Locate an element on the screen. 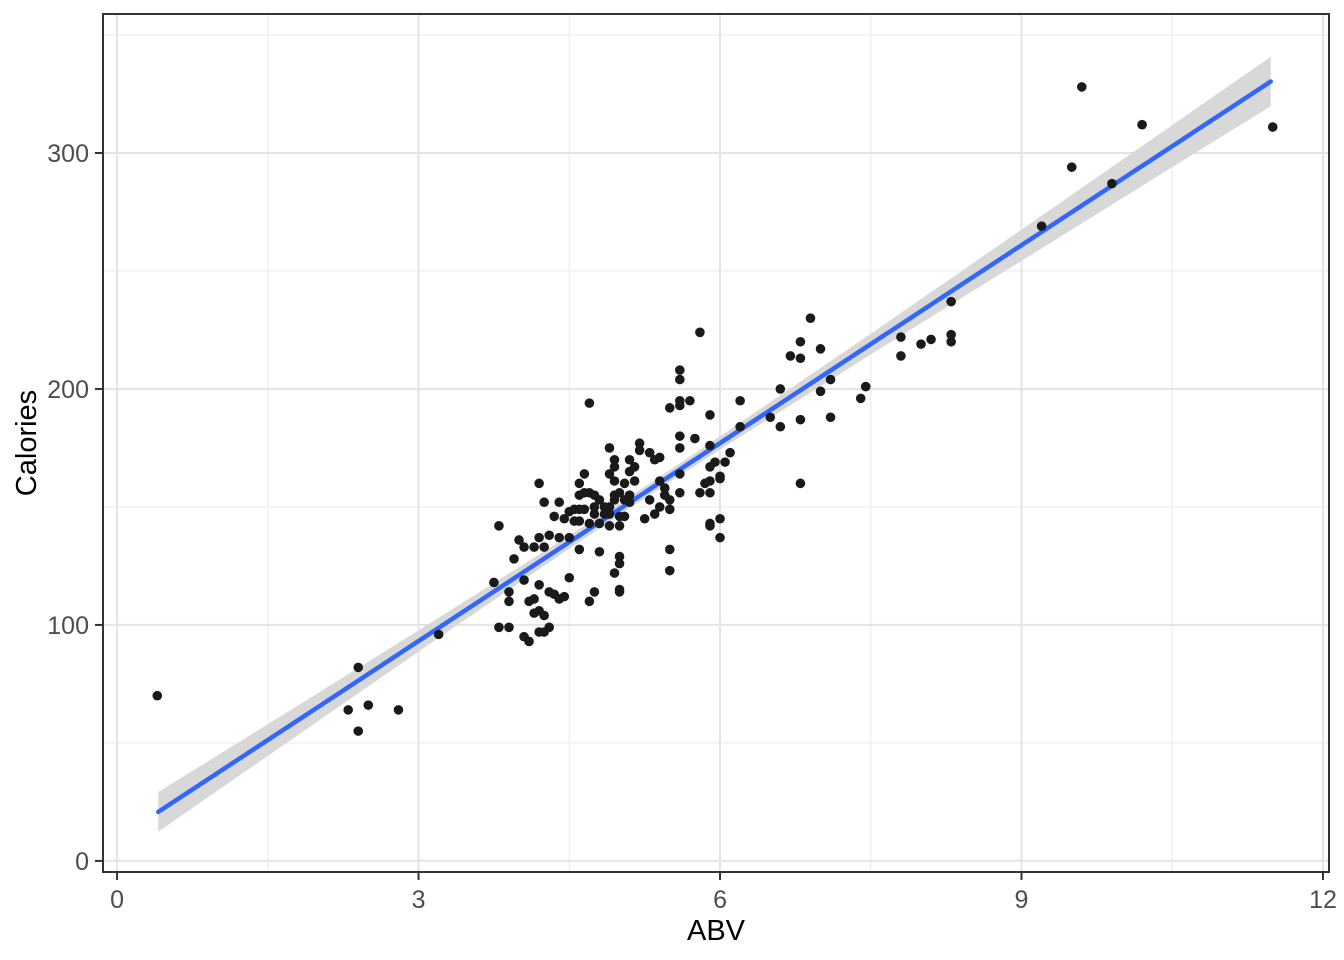 The image size is (1344, 960). y-tick-label: 0 is located at coordinates (82, 862).